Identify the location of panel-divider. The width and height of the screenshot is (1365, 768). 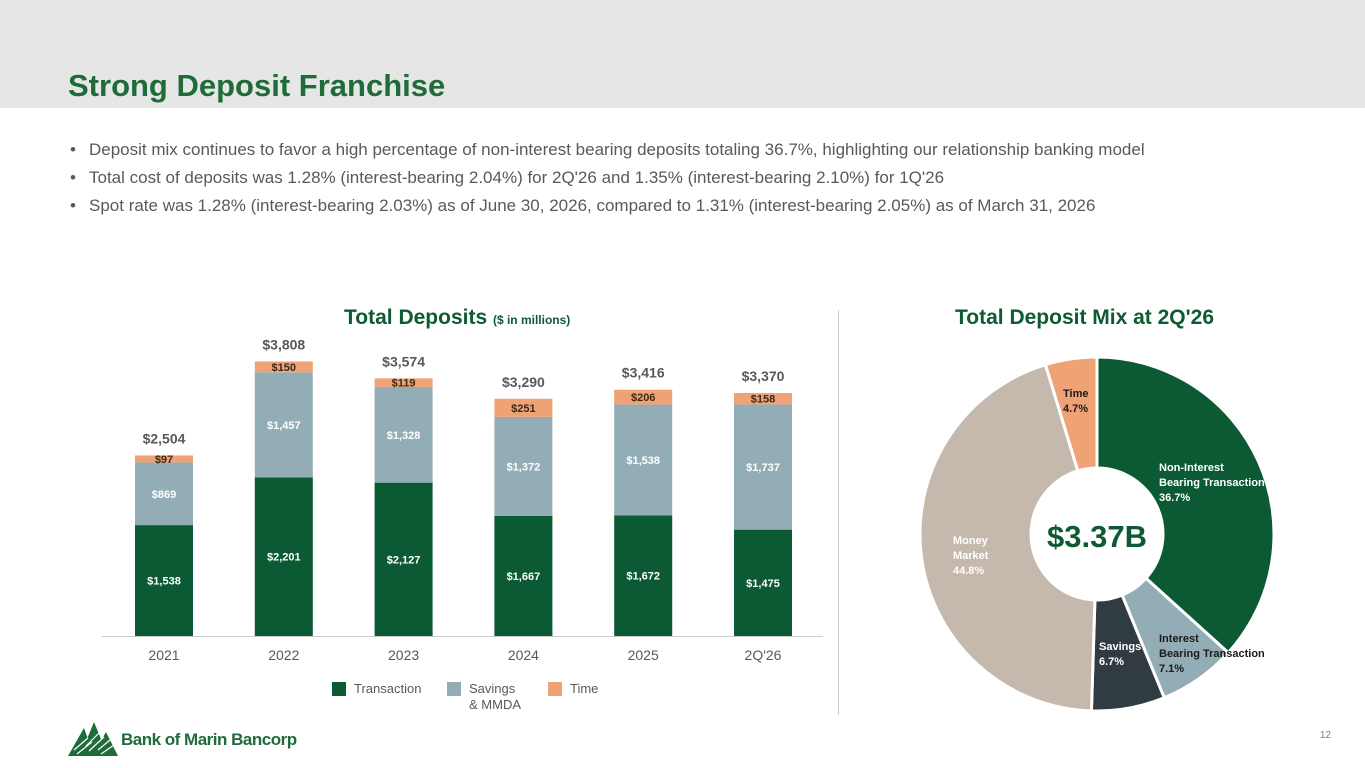
(838, 512).